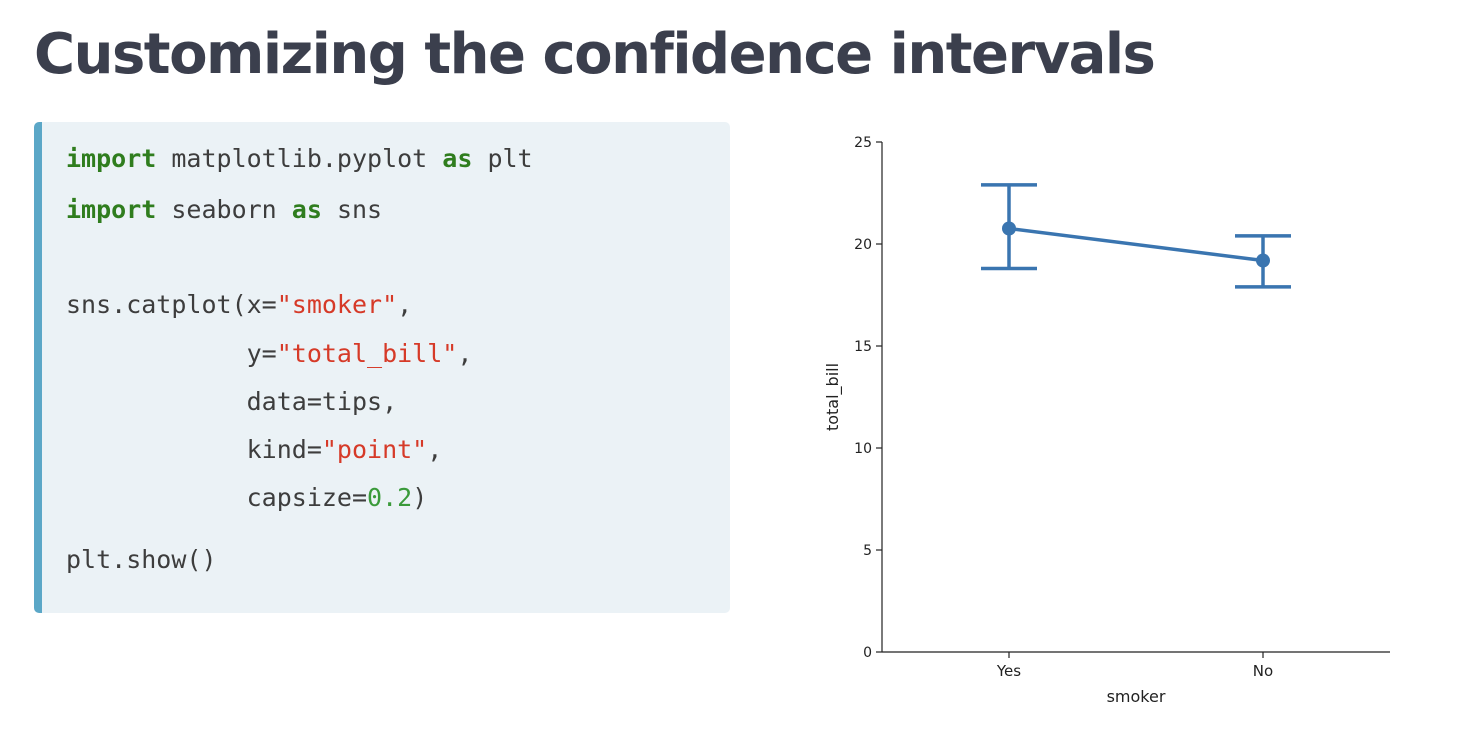 This screenshot has width=1480, height=740. What do you see at coordinates (1263, 671) in the screenshot?
I see `x-tick-label: No` at bounding box center [1263, 671].